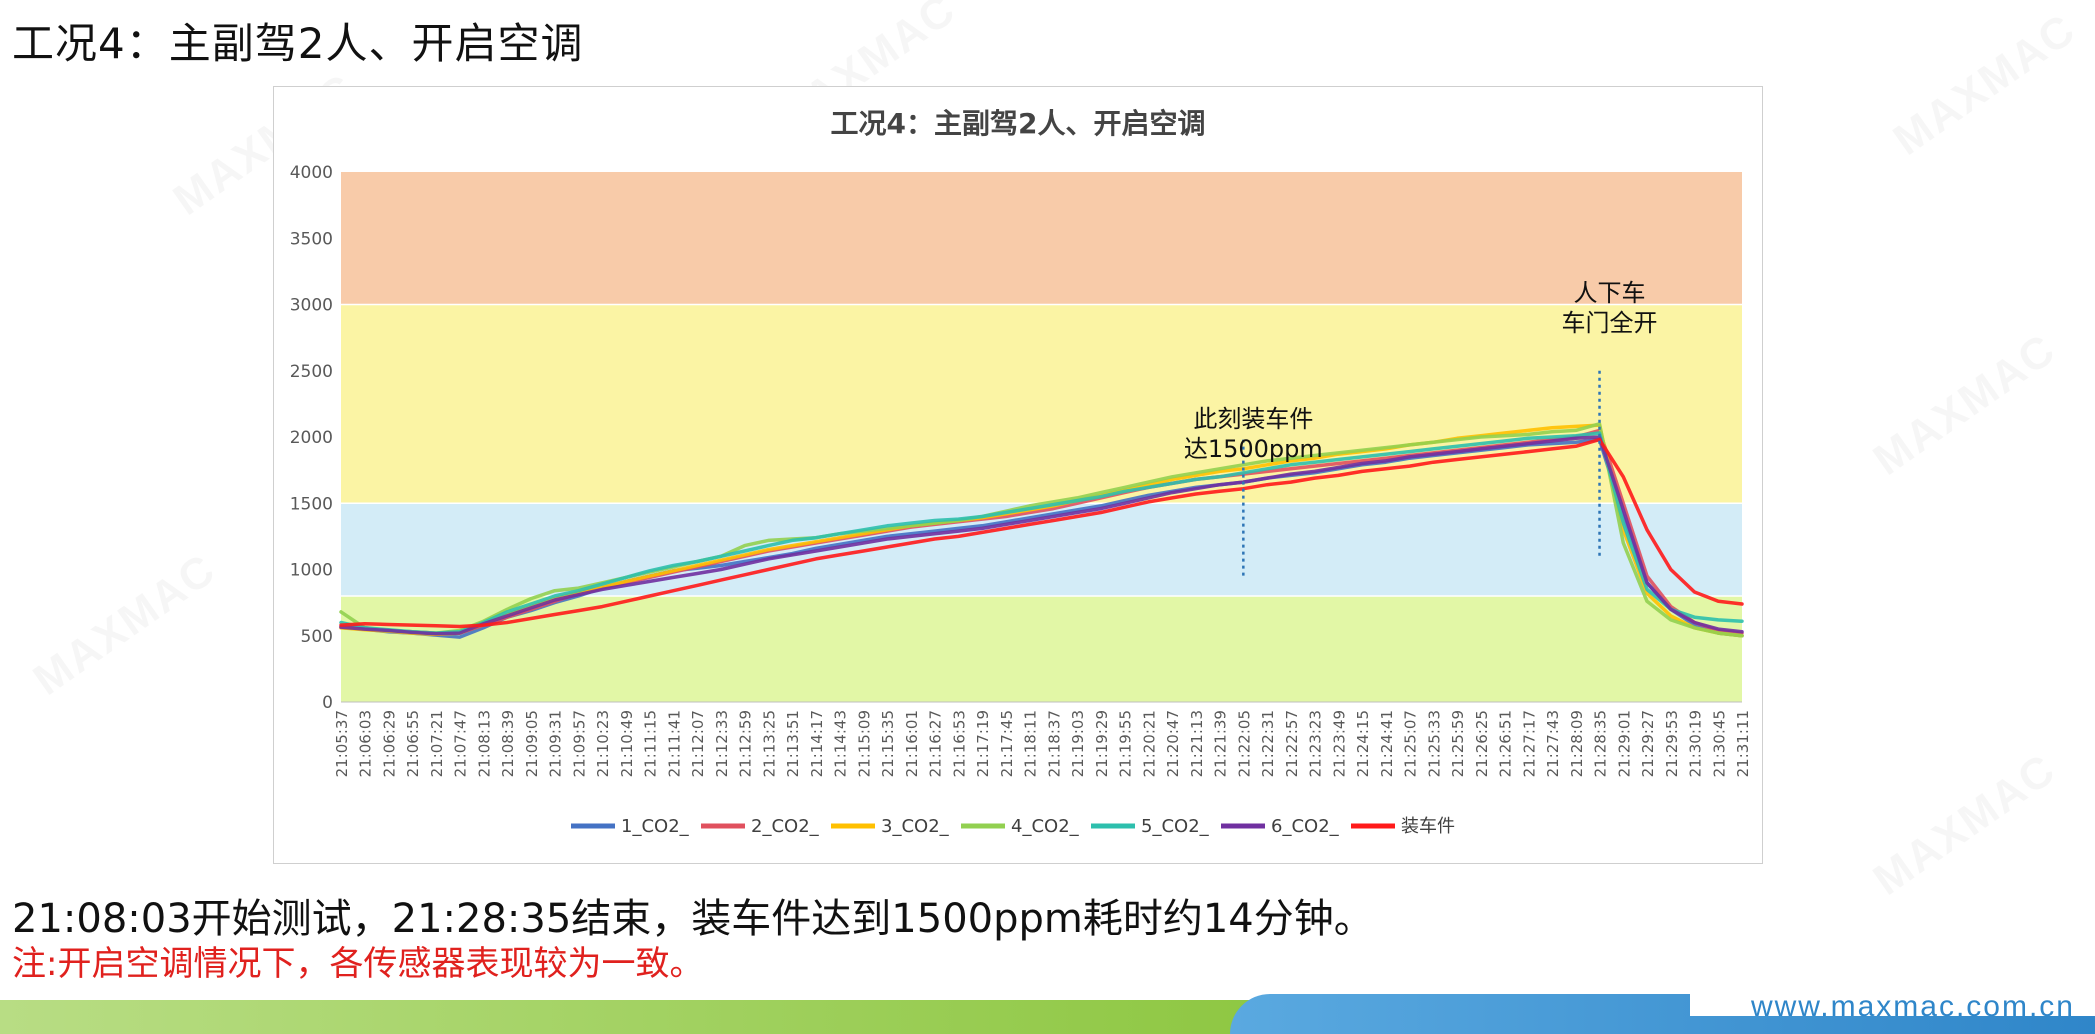  What do you see at coordinates (1149, 743) in the screenshot?
I see `x-tick-label: 21:20:21` at bounding box center [1149, 743].